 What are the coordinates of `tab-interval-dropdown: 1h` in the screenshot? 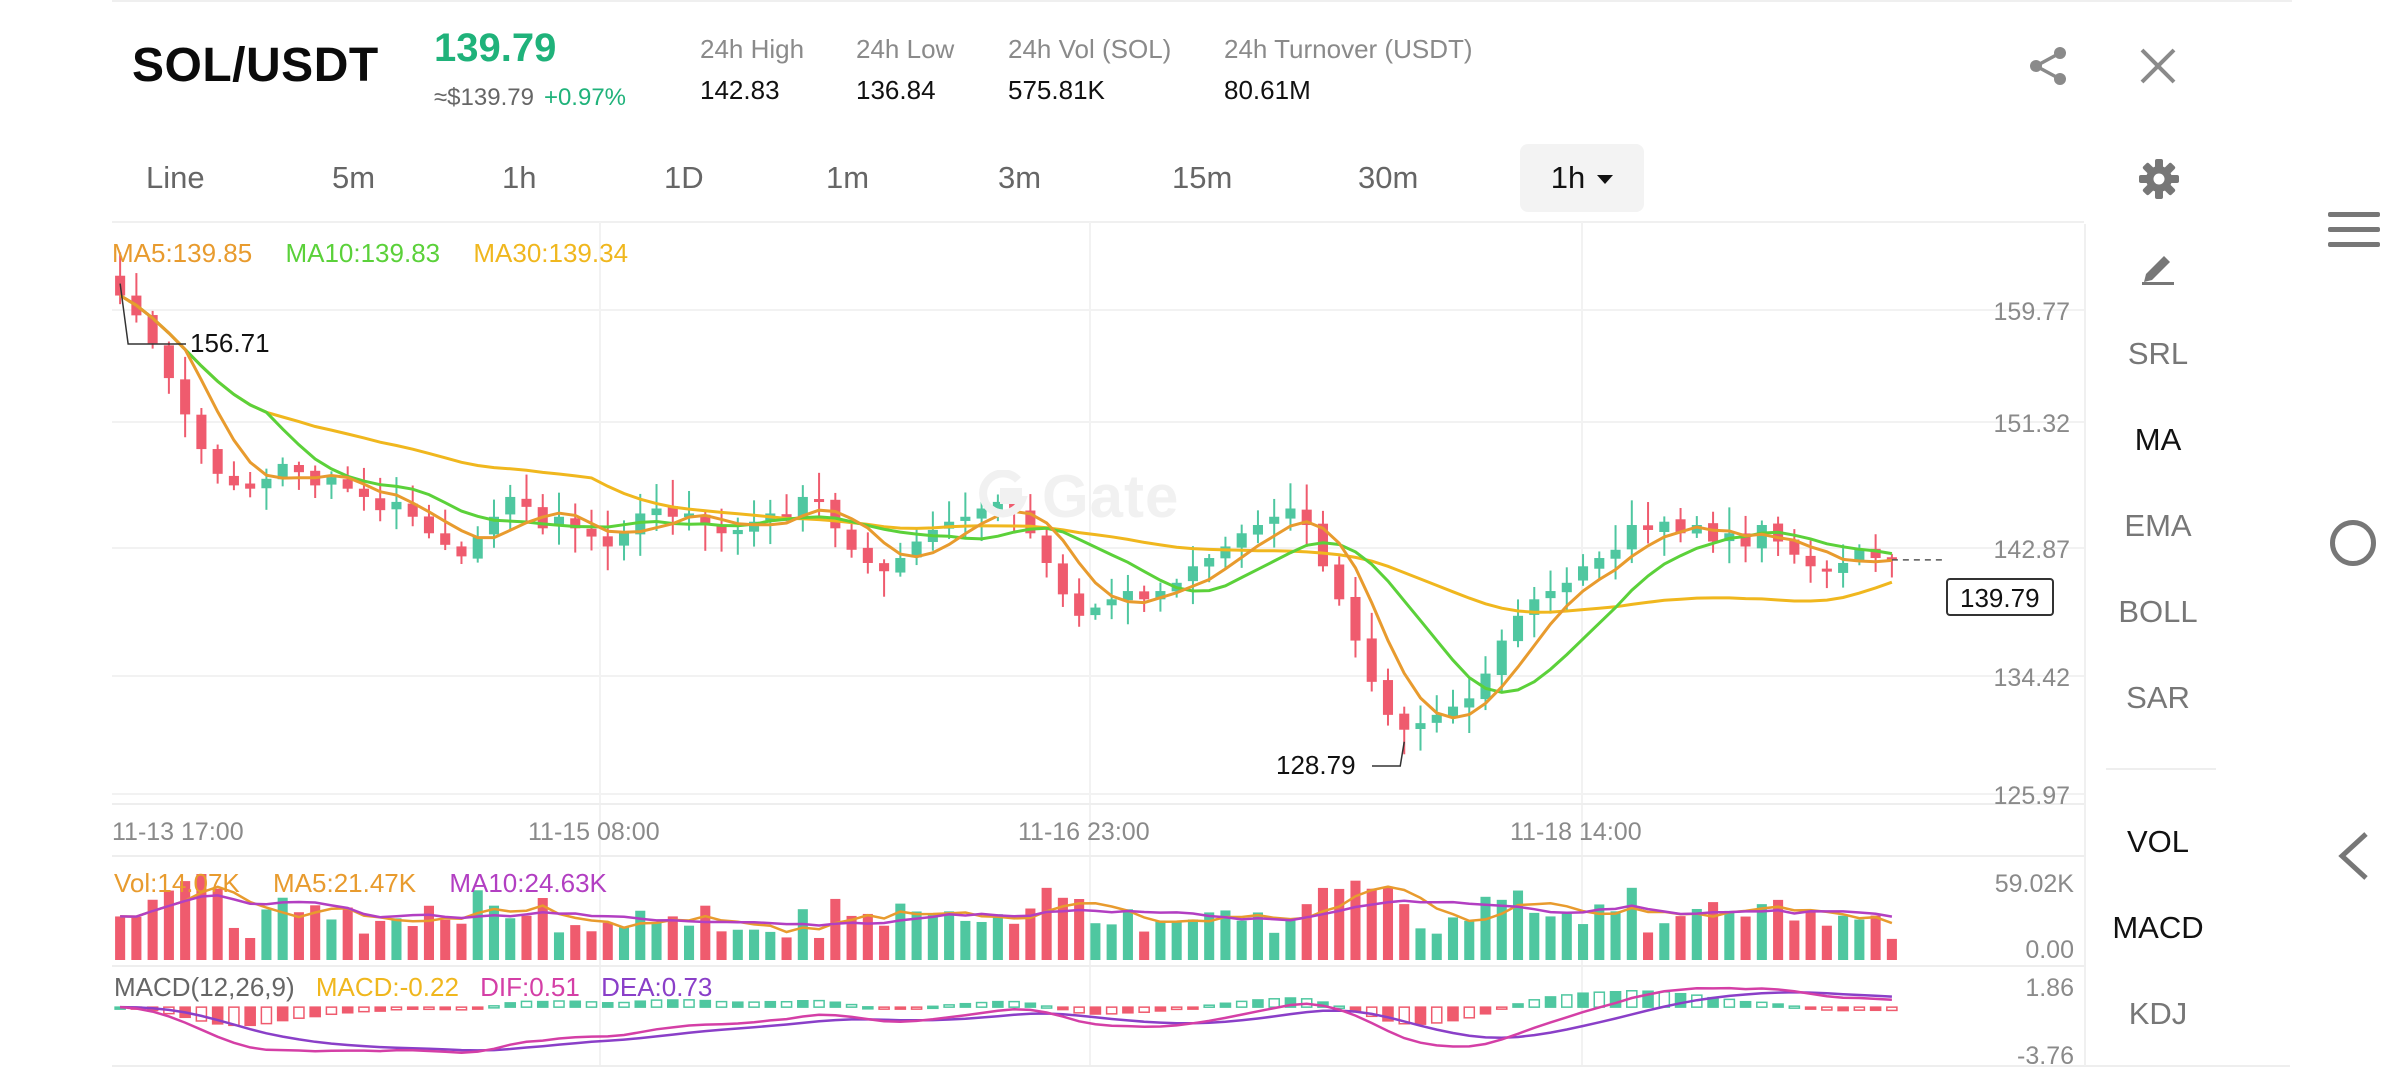 It's located at (1582, 178).